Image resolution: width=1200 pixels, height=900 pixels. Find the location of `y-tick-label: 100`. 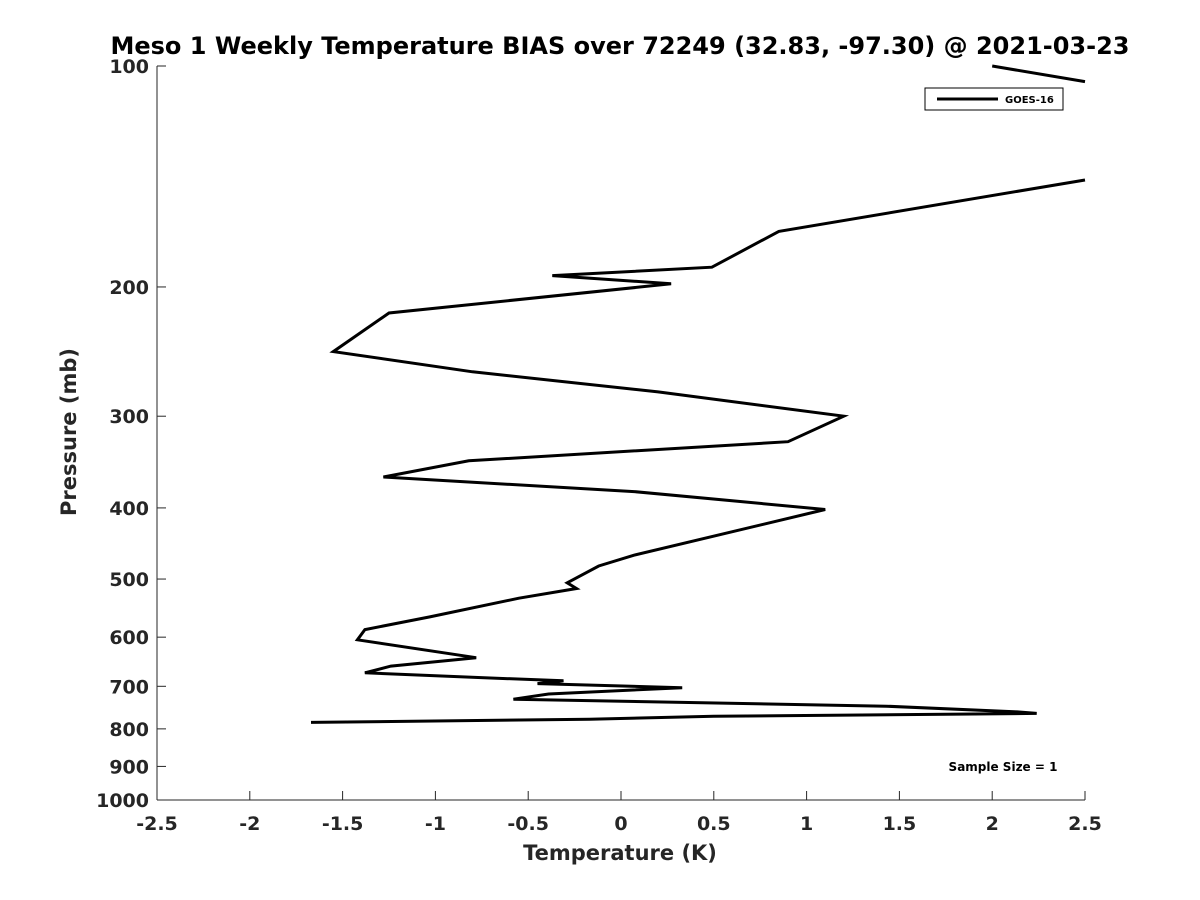

y-tick-label: 100 is located at coordinates (129, 67).